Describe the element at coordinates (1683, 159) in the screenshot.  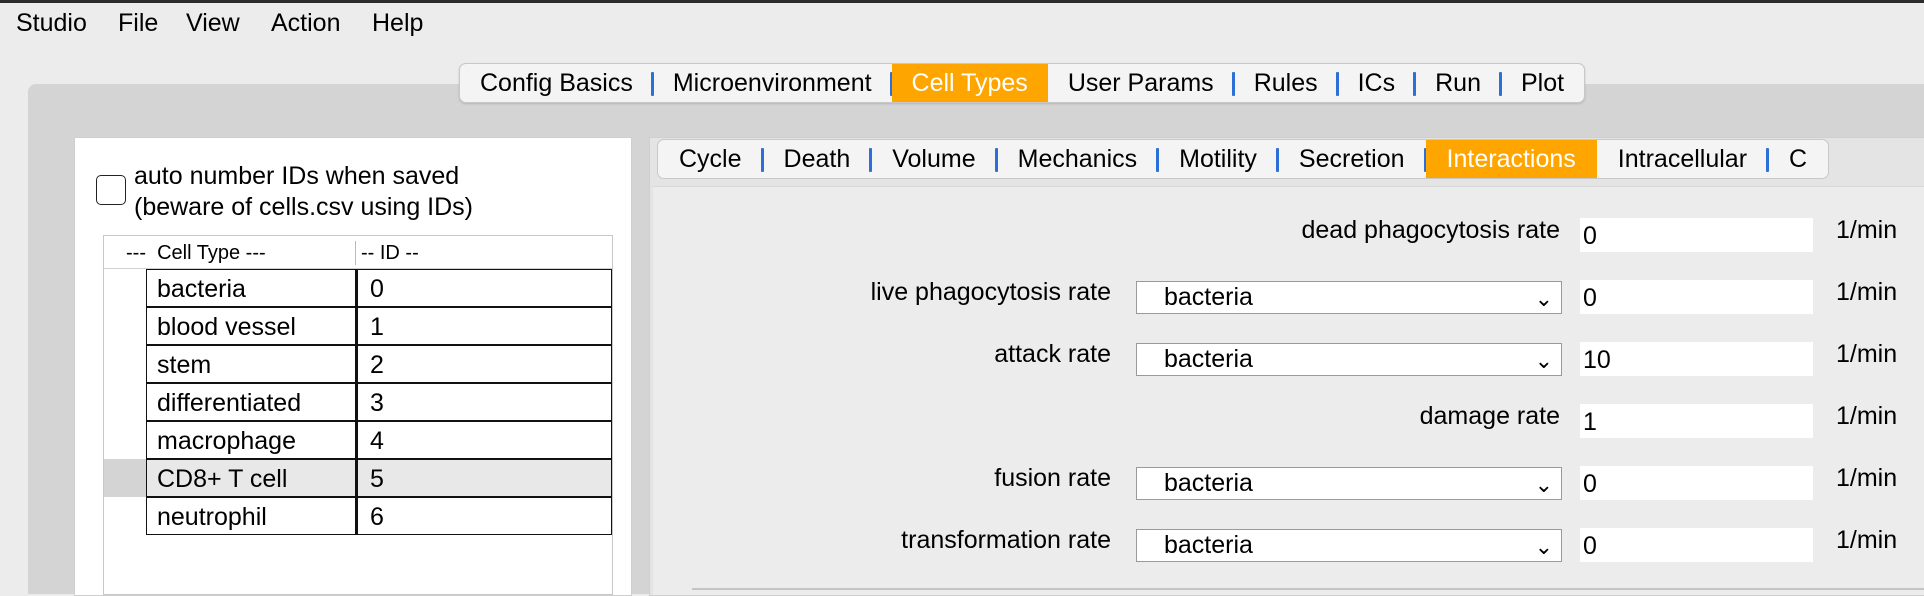
I see `subtab-intracellular: Intracellular` at that location.